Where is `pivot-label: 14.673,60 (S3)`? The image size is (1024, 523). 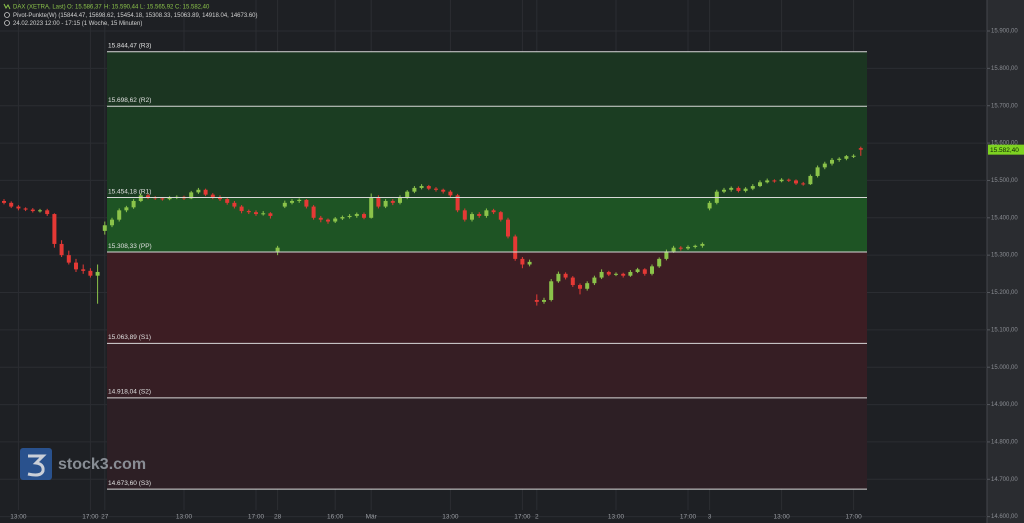
pivot-label: 14.673,60 (S3) is located at coordinates (129, 483).